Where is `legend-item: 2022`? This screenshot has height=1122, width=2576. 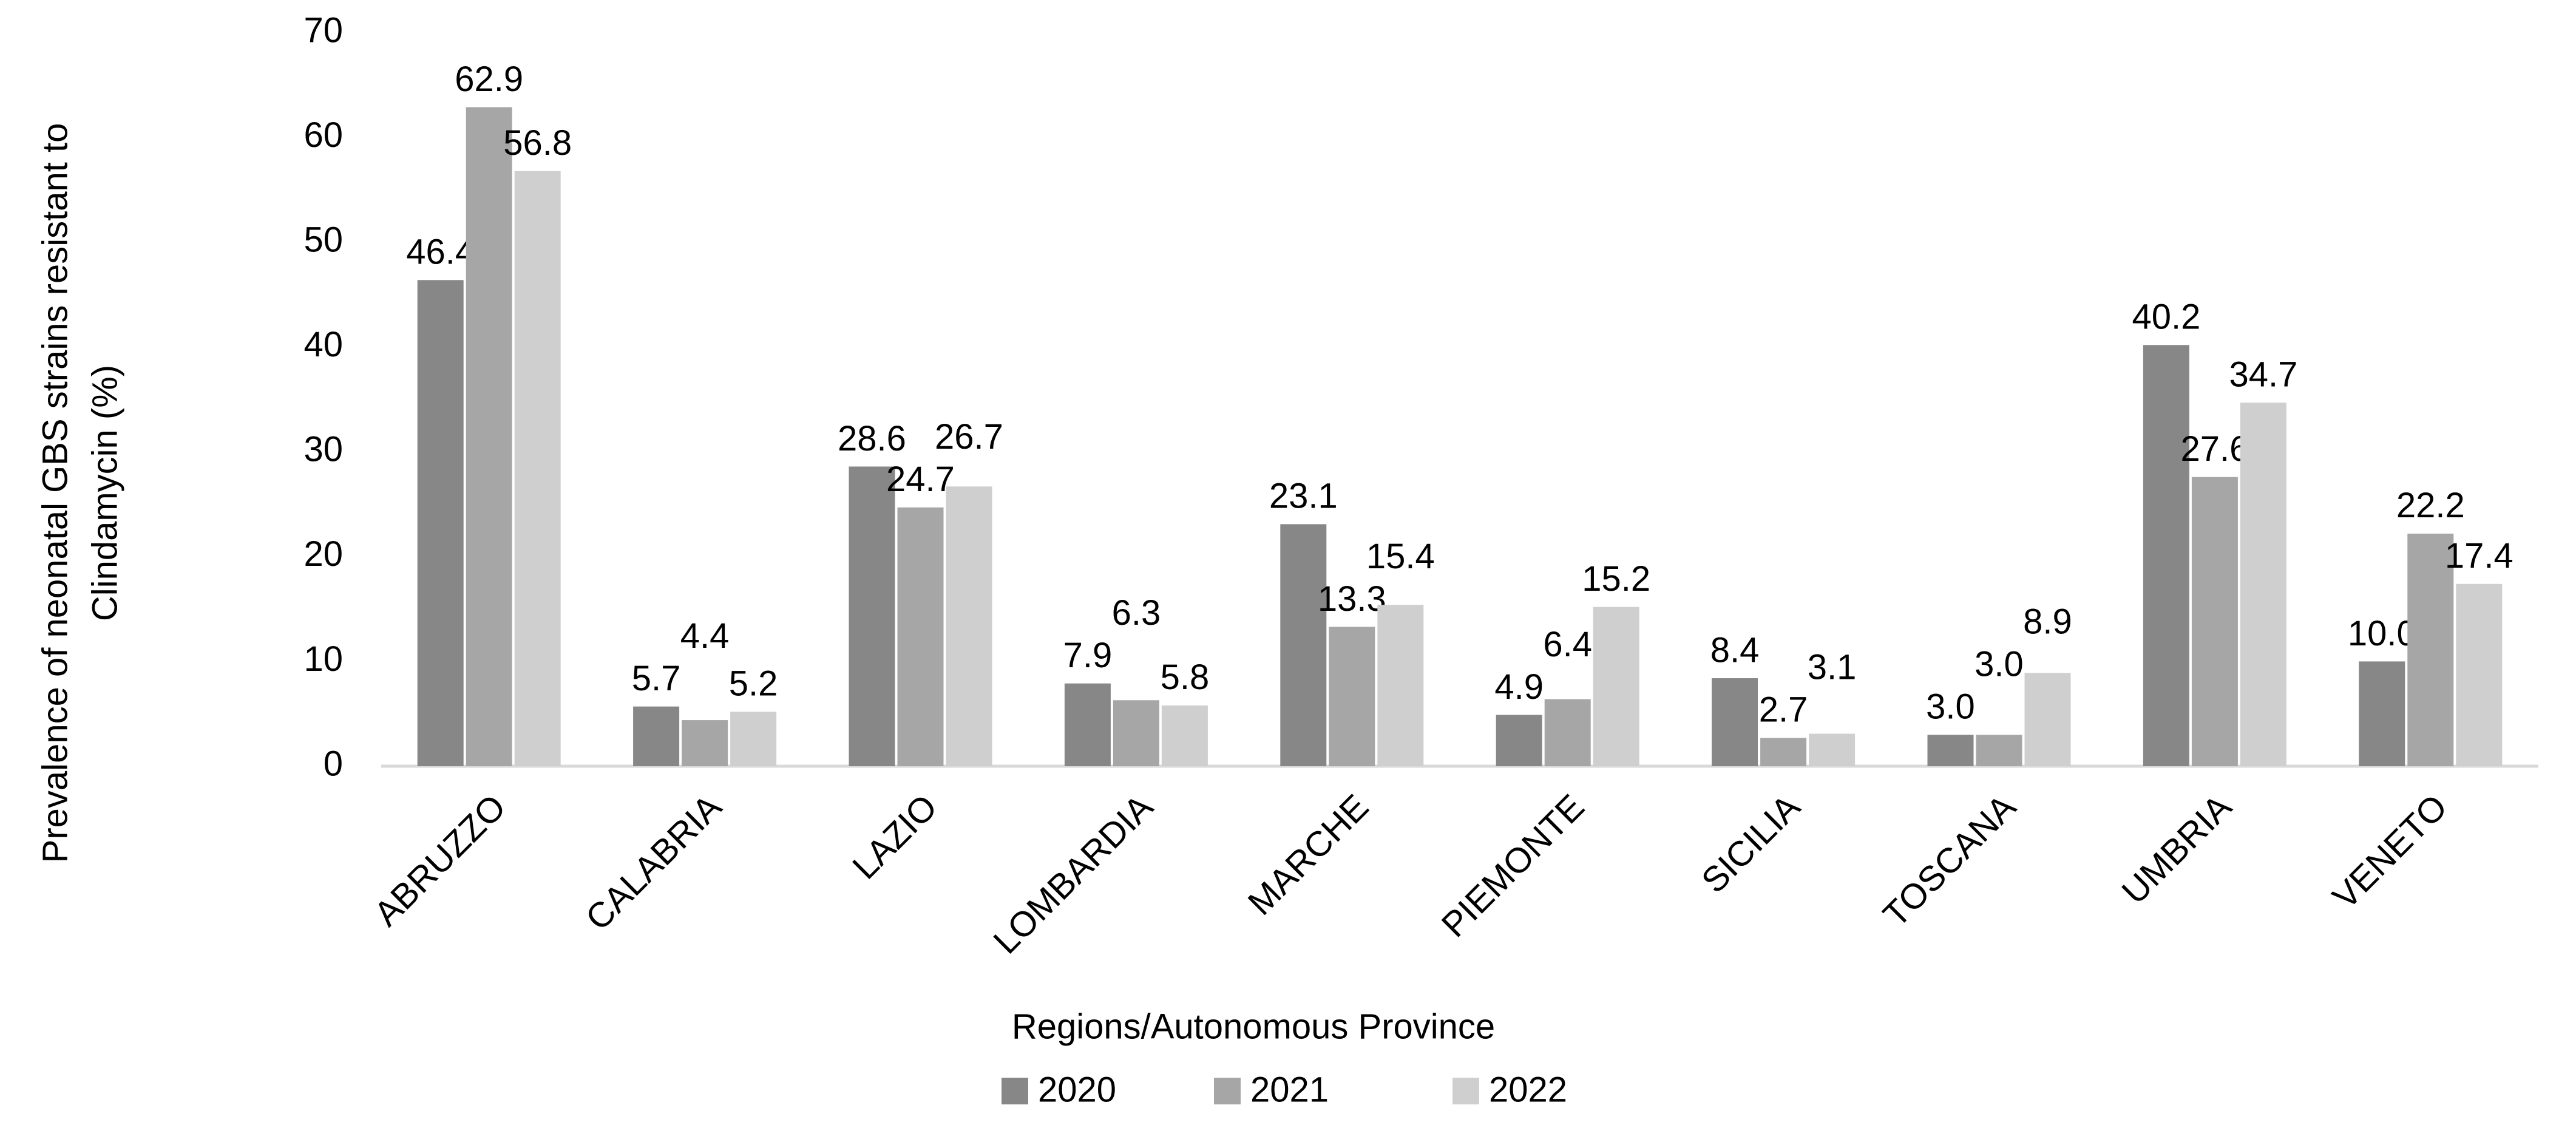
legend-item: 2022 is located at coordinates (1509, 1089).